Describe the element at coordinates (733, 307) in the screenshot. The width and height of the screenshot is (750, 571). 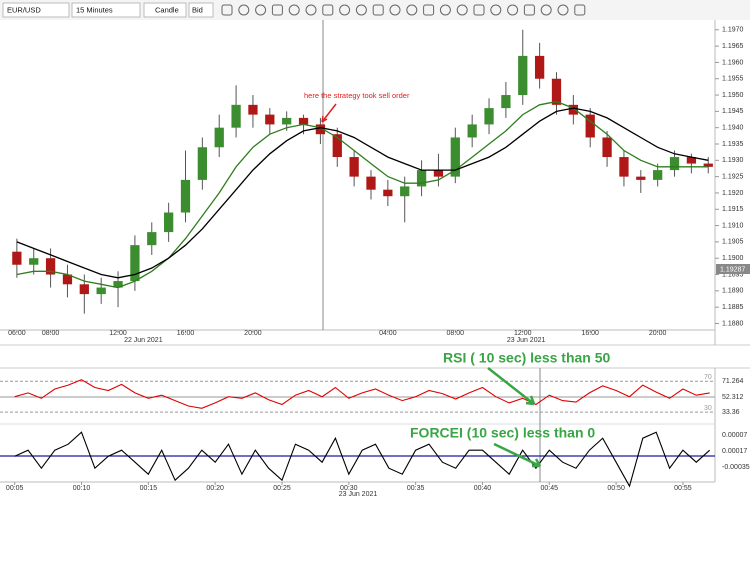
I see `price-tick-label: 1.1885` at that location.